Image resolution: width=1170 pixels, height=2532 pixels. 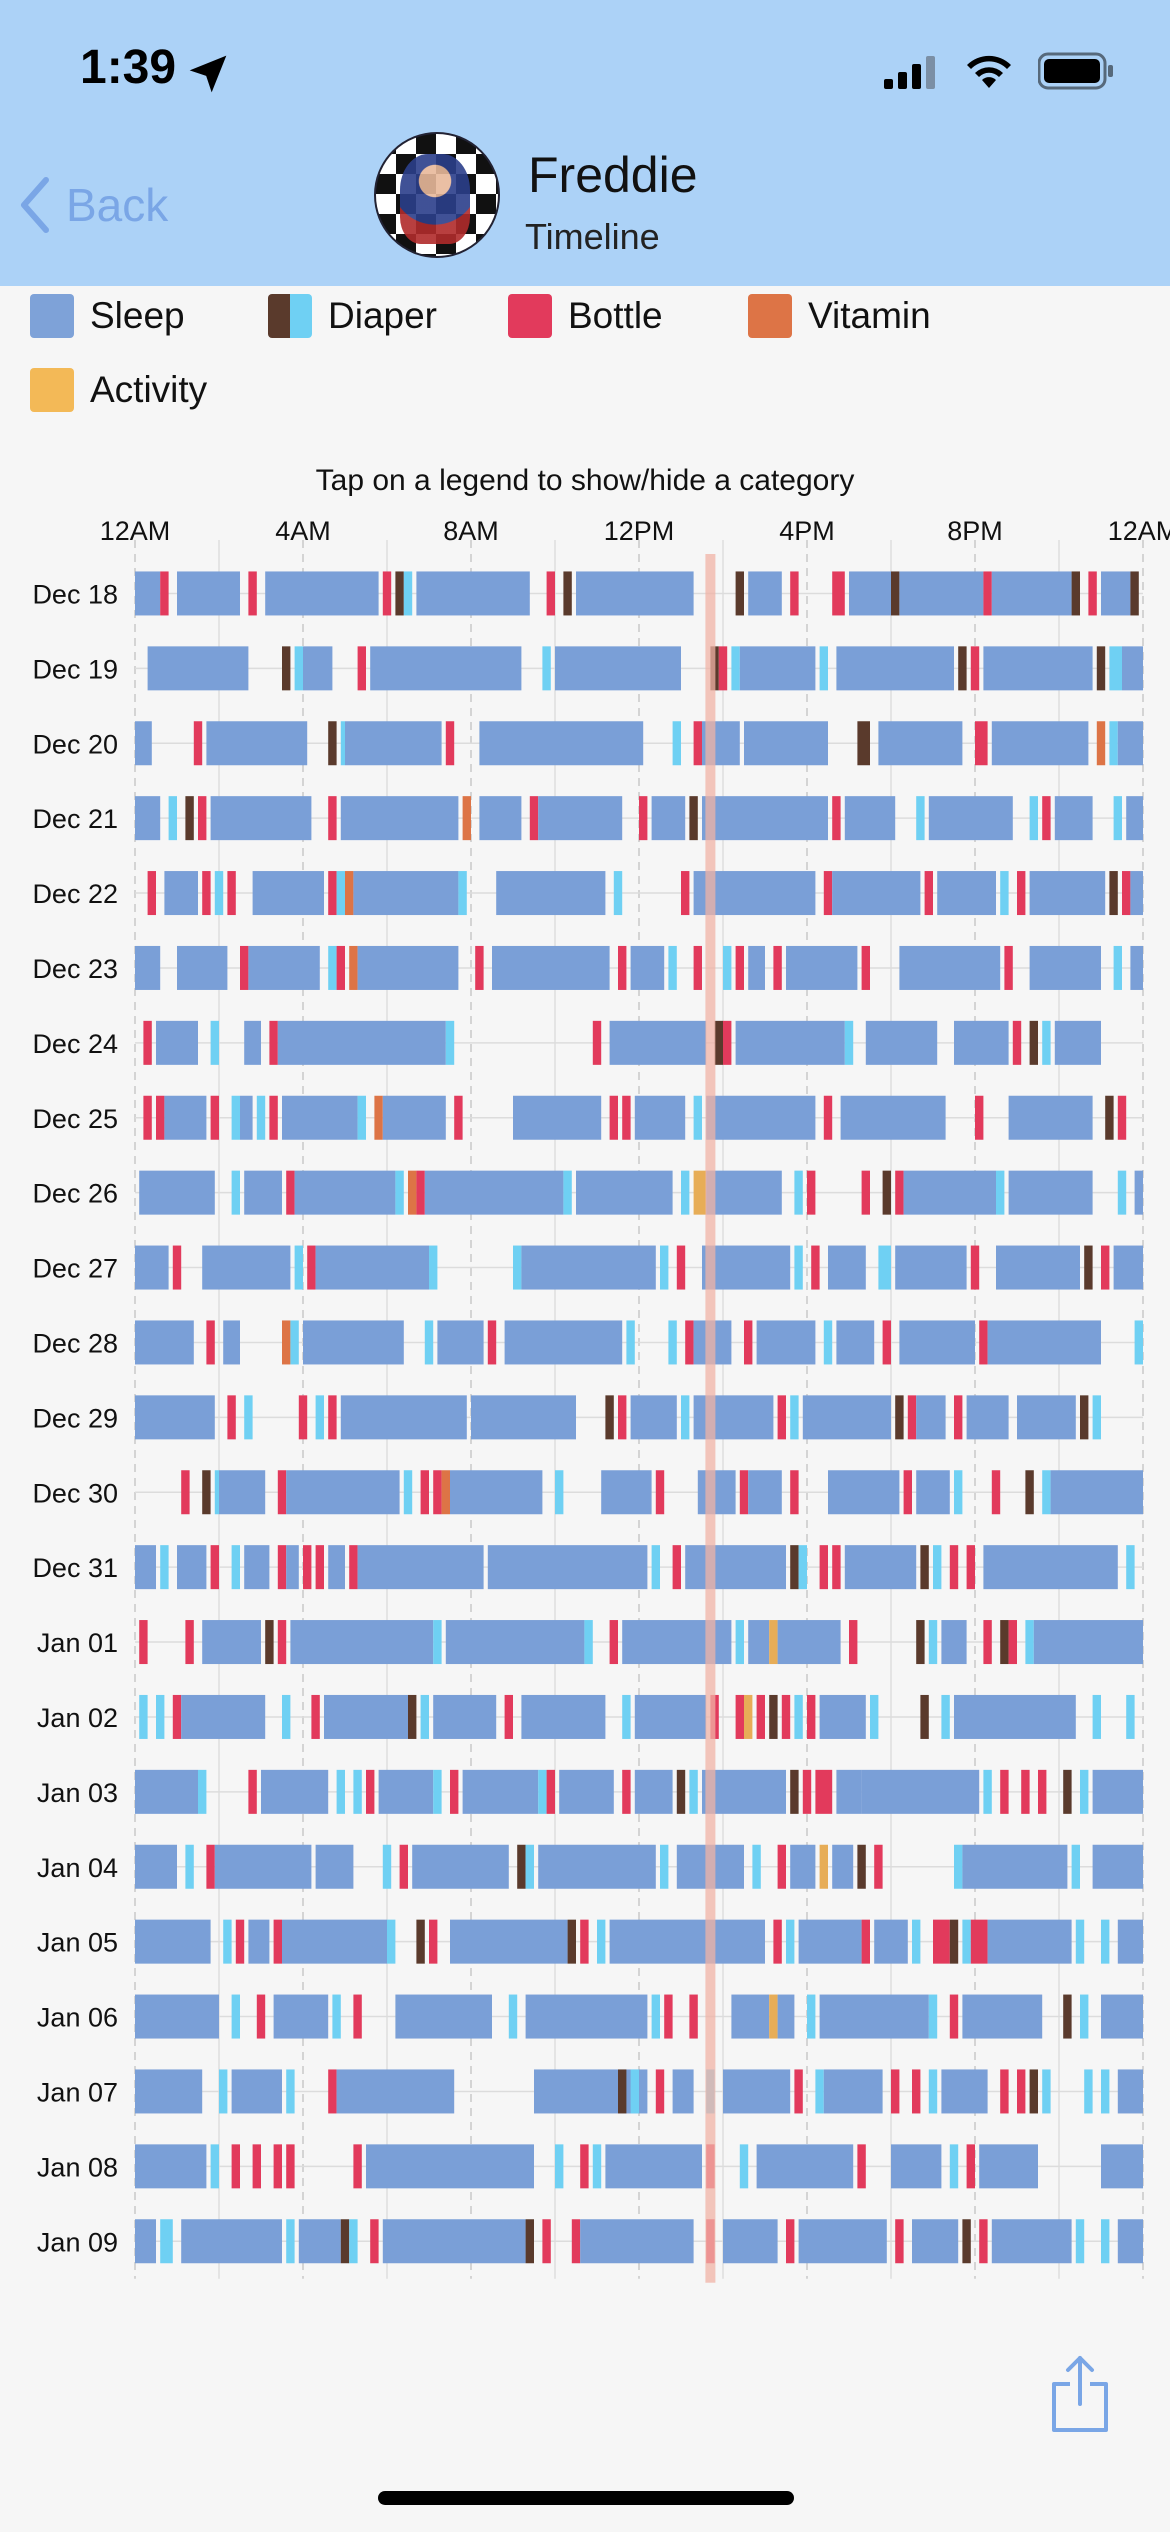 I want to click on back-button: Back, so click(x=93, y=205).